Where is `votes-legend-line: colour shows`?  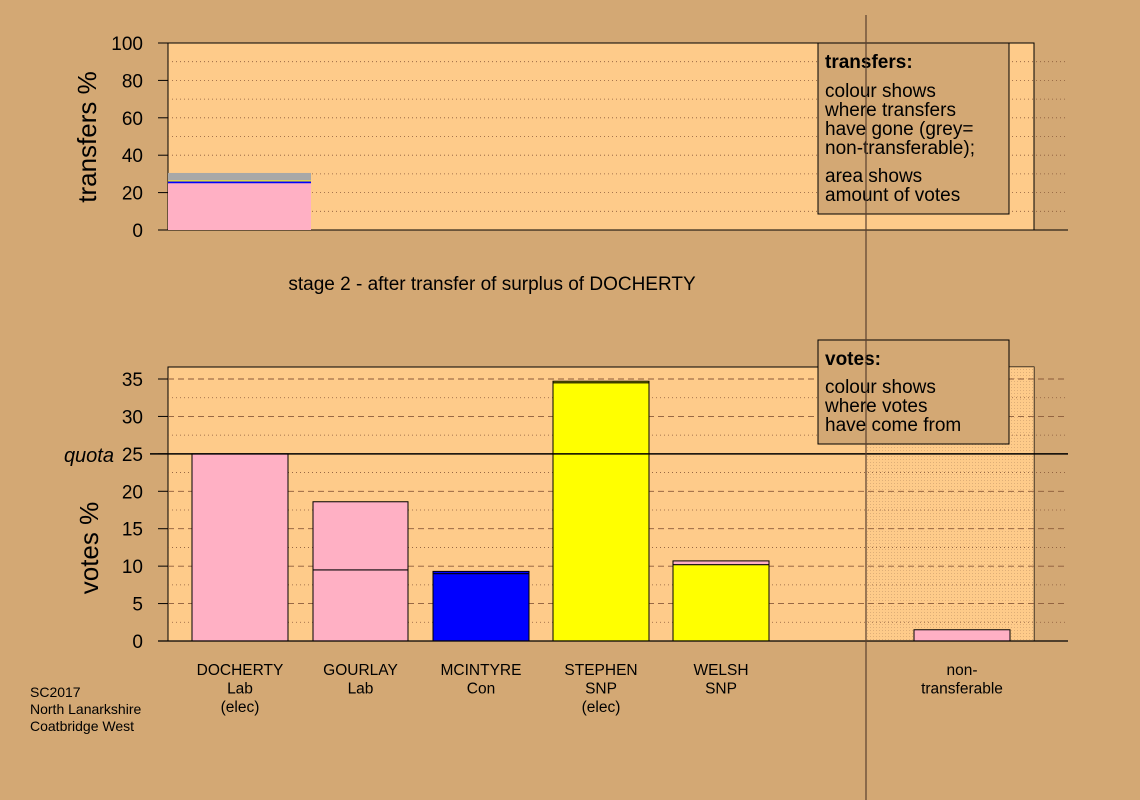 votes-legend-line: colour shows is located at coordinates (880, 387).